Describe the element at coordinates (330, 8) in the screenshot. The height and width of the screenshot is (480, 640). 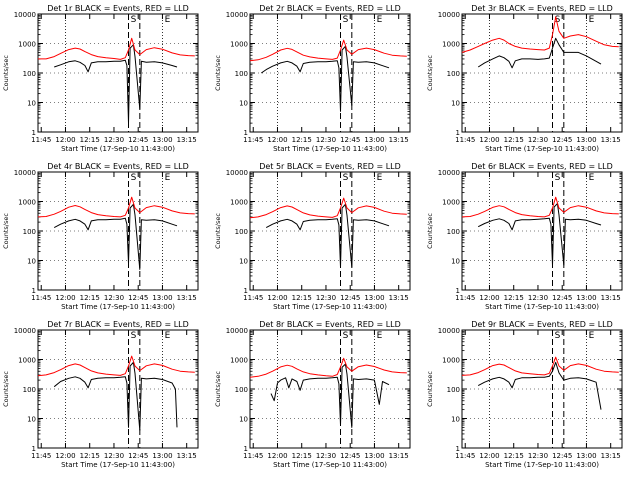
I see `chart-title: Det 2r BLACK = Events, RED = LLD` at that location.